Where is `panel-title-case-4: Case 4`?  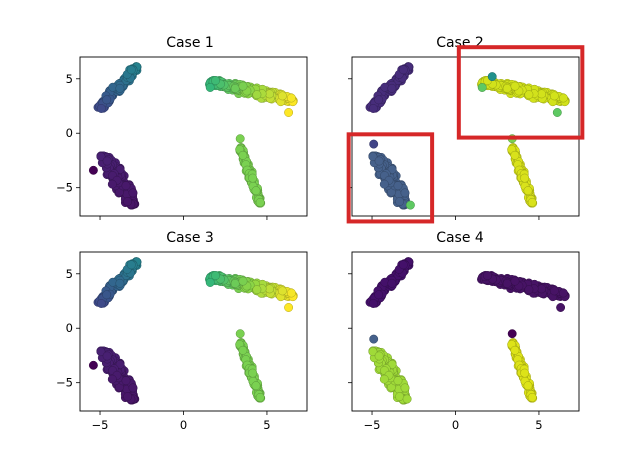 panel-title-case-4: Case 4 is located at coordinates (460, 238).